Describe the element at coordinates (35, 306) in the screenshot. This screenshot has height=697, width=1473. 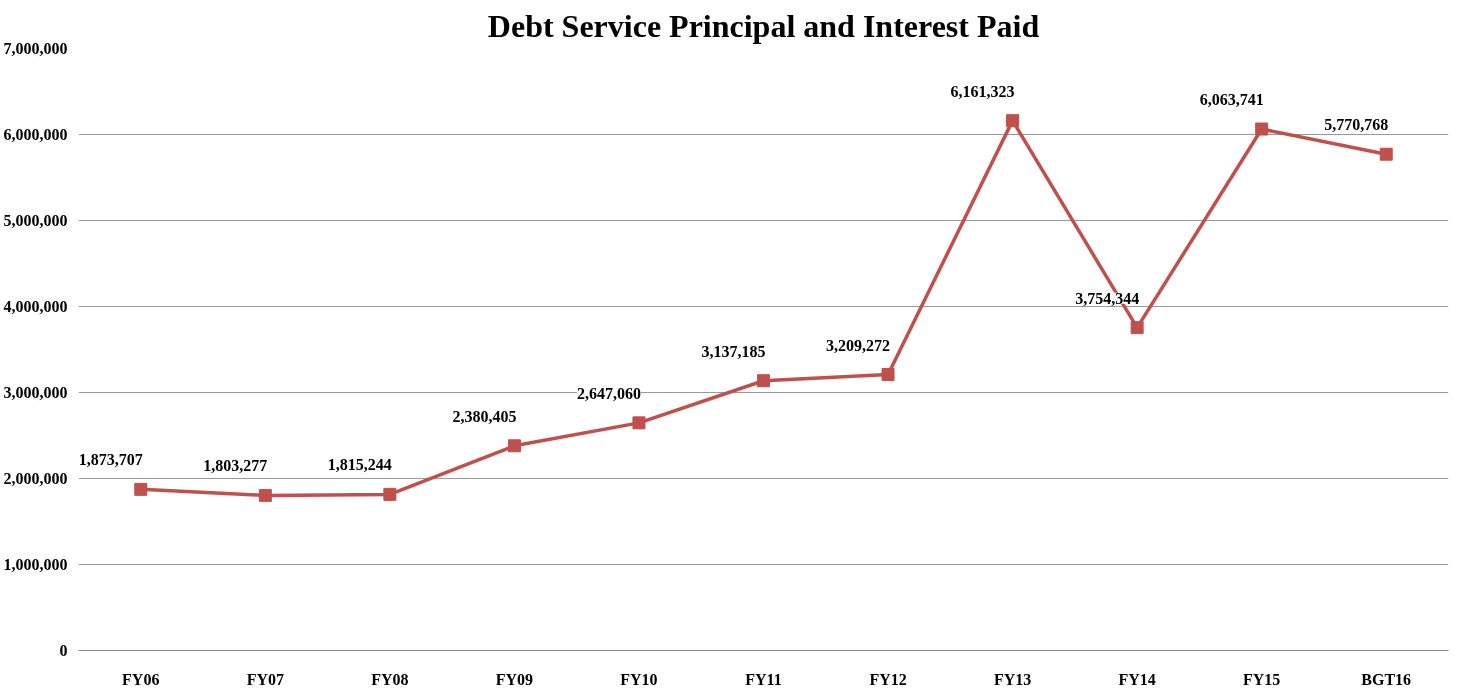
I see `y-tick-label: 4,000,000` at that location.